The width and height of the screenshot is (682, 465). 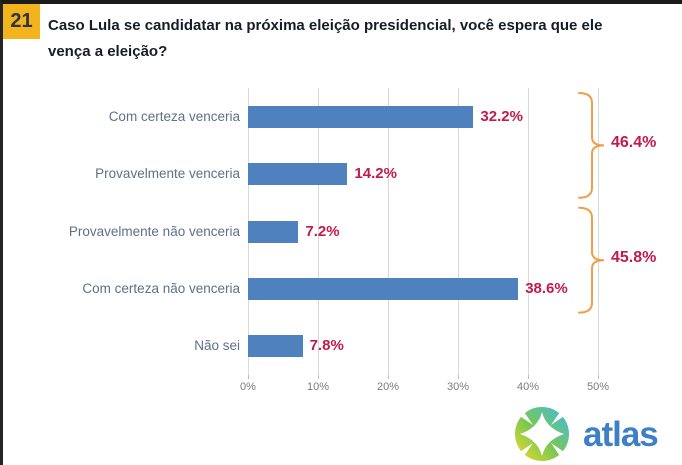 I want to click on category-label: Com certeza venceria, so click(x=174, y=116).